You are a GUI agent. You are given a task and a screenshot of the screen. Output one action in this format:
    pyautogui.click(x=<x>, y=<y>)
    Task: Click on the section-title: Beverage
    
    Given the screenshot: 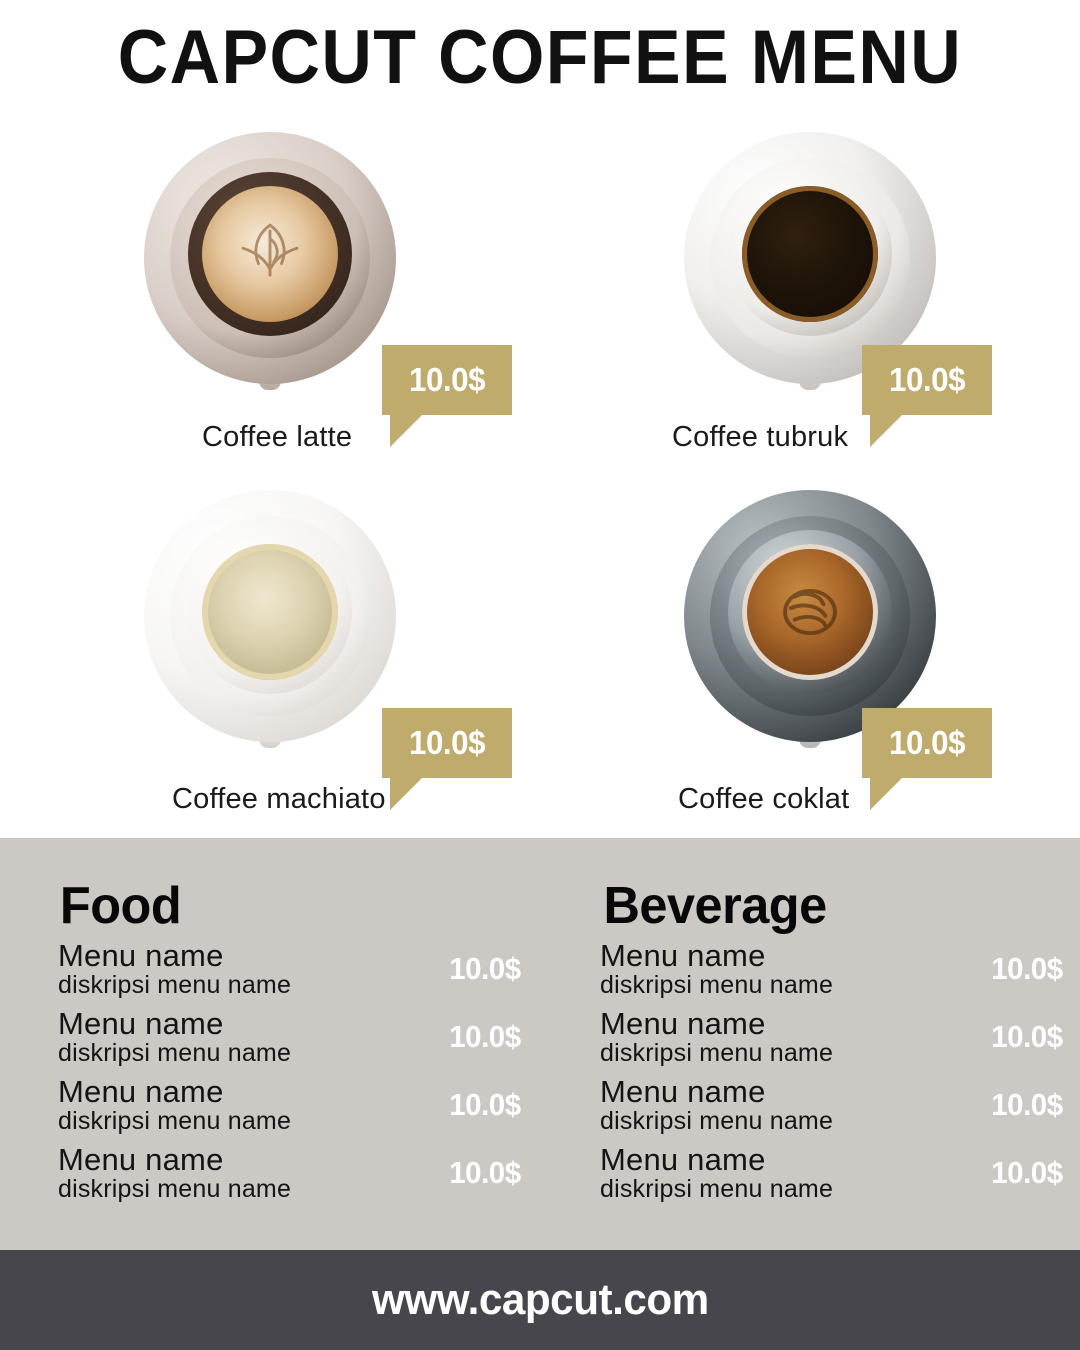 What is the action you would take?
    pyautogui.click(x=715, y=906)
    